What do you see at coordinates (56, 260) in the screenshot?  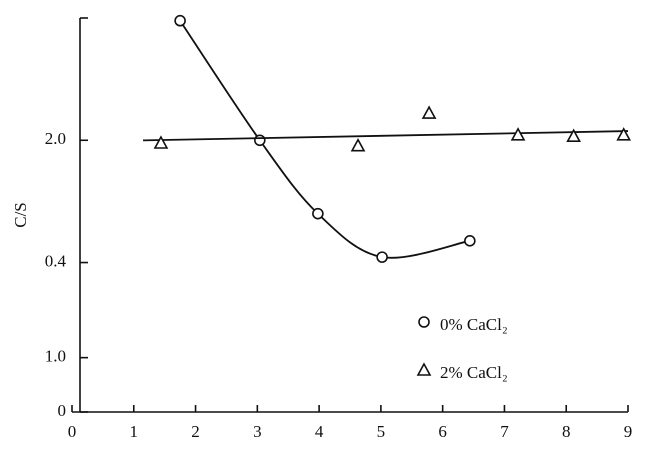 I see `y-tick-label: 0.4` at bounding box center [56, 260].